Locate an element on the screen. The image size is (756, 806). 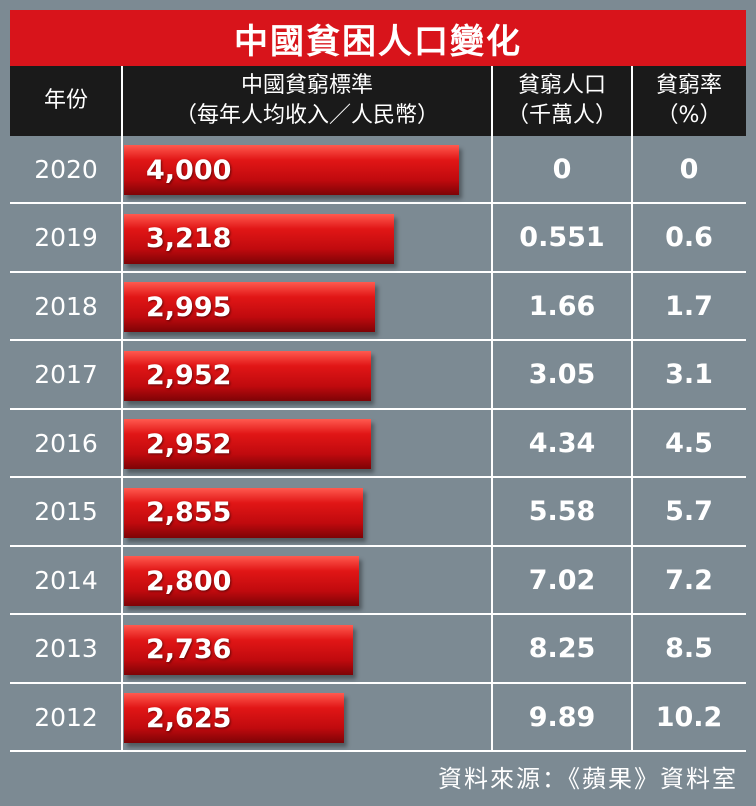
rate-value: 1.7 is located at coordinates (689, 306).